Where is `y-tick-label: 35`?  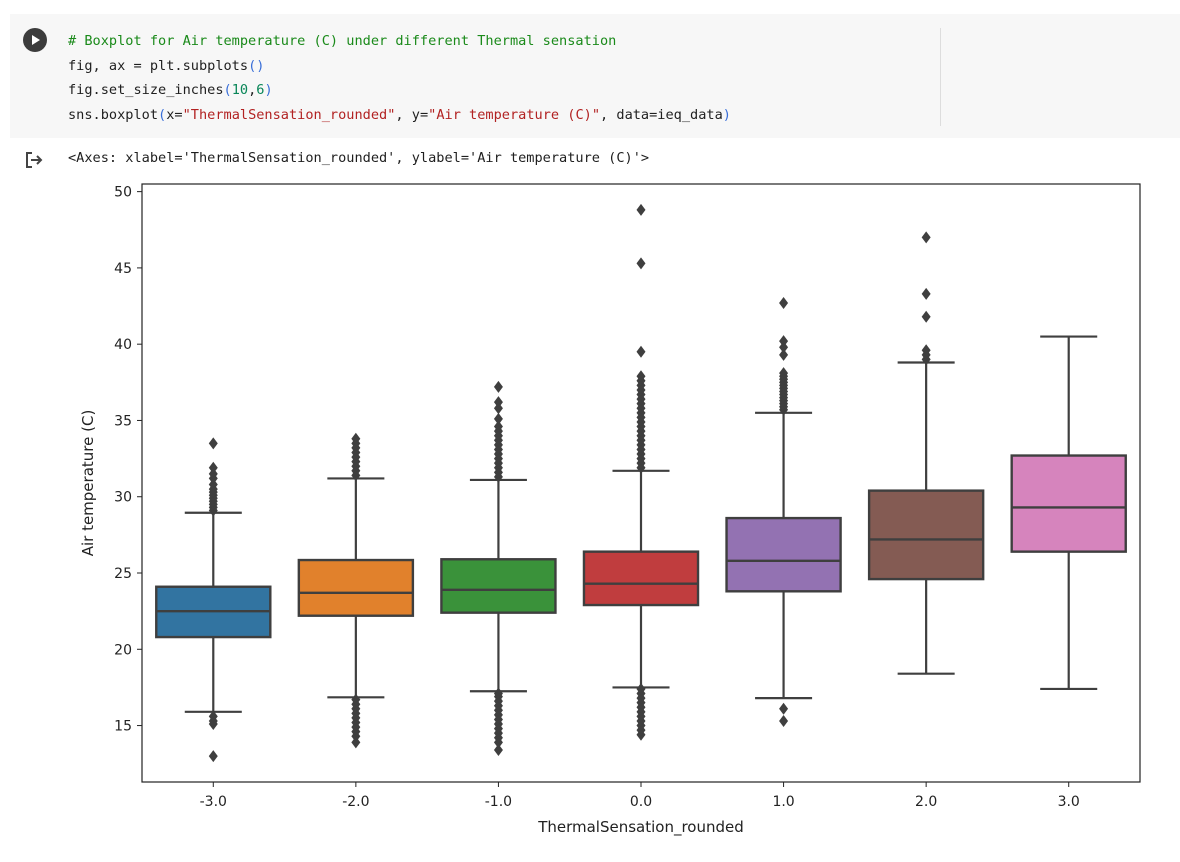 y-tick-label: 35 is located at coordinates (123, 421).